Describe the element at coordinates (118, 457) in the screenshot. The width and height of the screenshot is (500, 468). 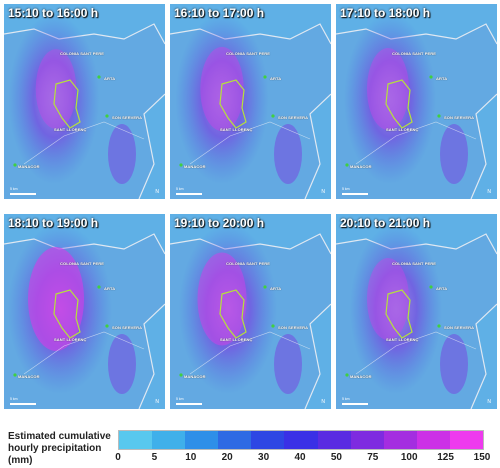
I see `legend-tick-label: 0` at that location.